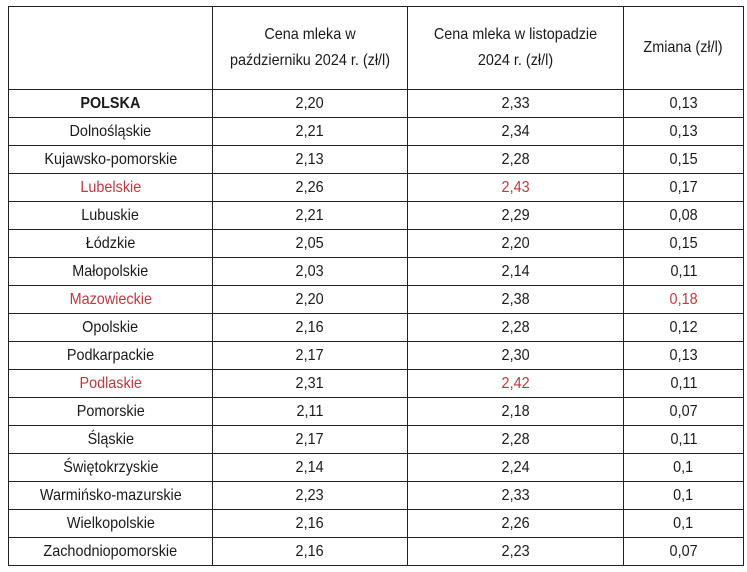 This screenshot has height=572, width=747. I want to click on change-cell: 0,12, so click(683, 327).